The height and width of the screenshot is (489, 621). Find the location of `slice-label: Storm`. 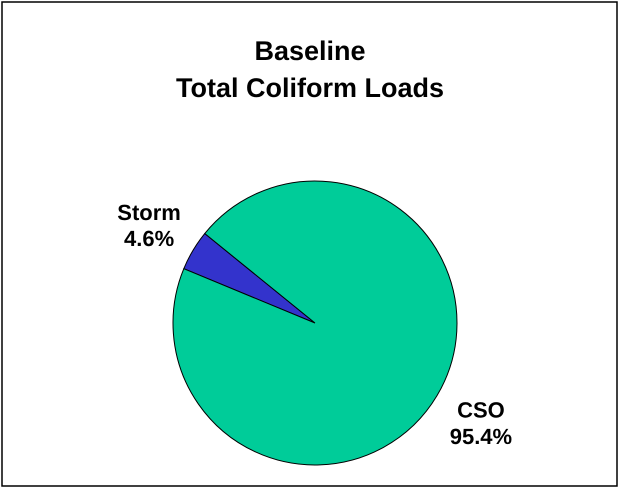

slice-label: Storm is located at coordinates (149, 212).